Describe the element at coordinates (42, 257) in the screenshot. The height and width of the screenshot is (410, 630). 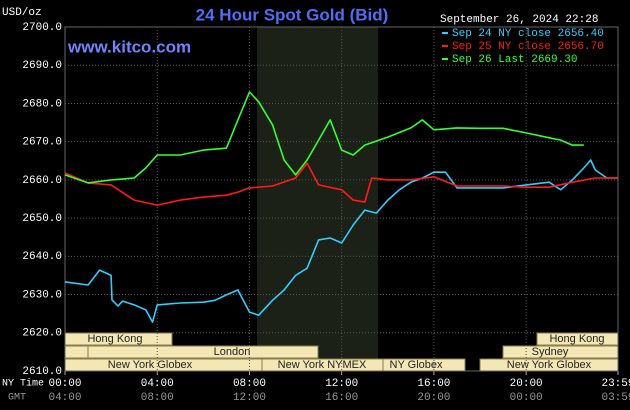
I see `y-tick-label: 2640.0` at that location.